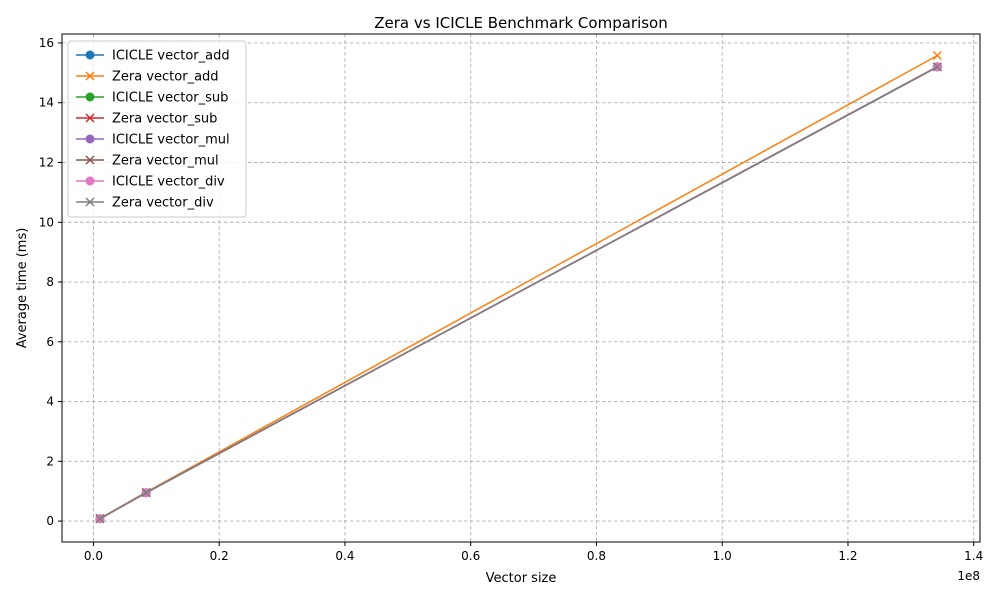  Describe the element at coordinates (968, 576) in the screenshot. I see `x-axis-scale-factor: 1e8` at that location.